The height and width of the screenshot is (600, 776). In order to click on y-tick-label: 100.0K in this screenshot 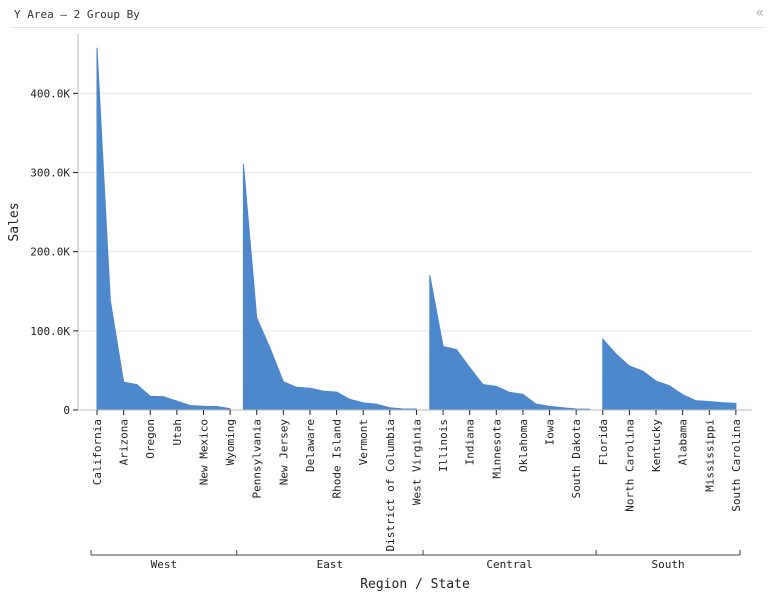, I will do `click(50, 331)`.